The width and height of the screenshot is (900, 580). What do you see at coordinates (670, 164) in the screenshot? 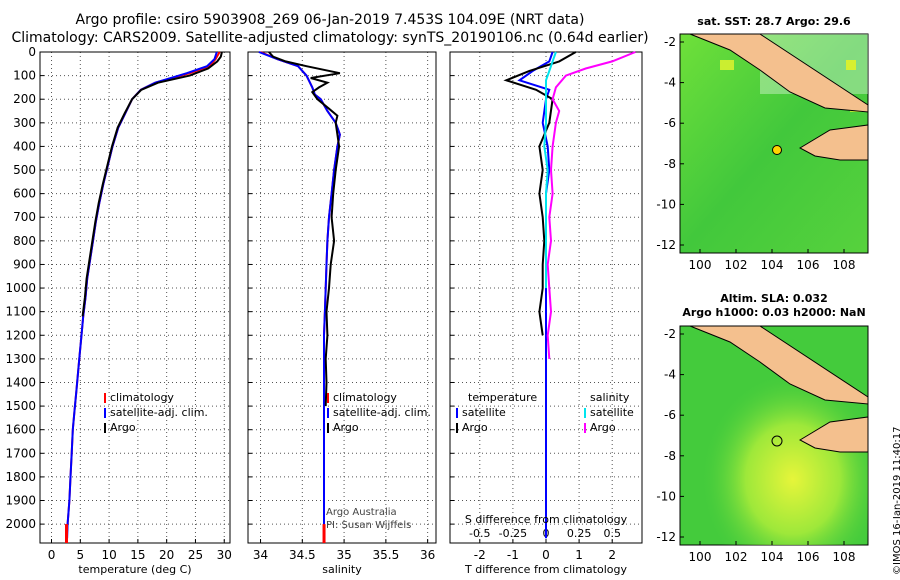
I see `map-y-tick-label: -8` at bounding box center [670, 164].